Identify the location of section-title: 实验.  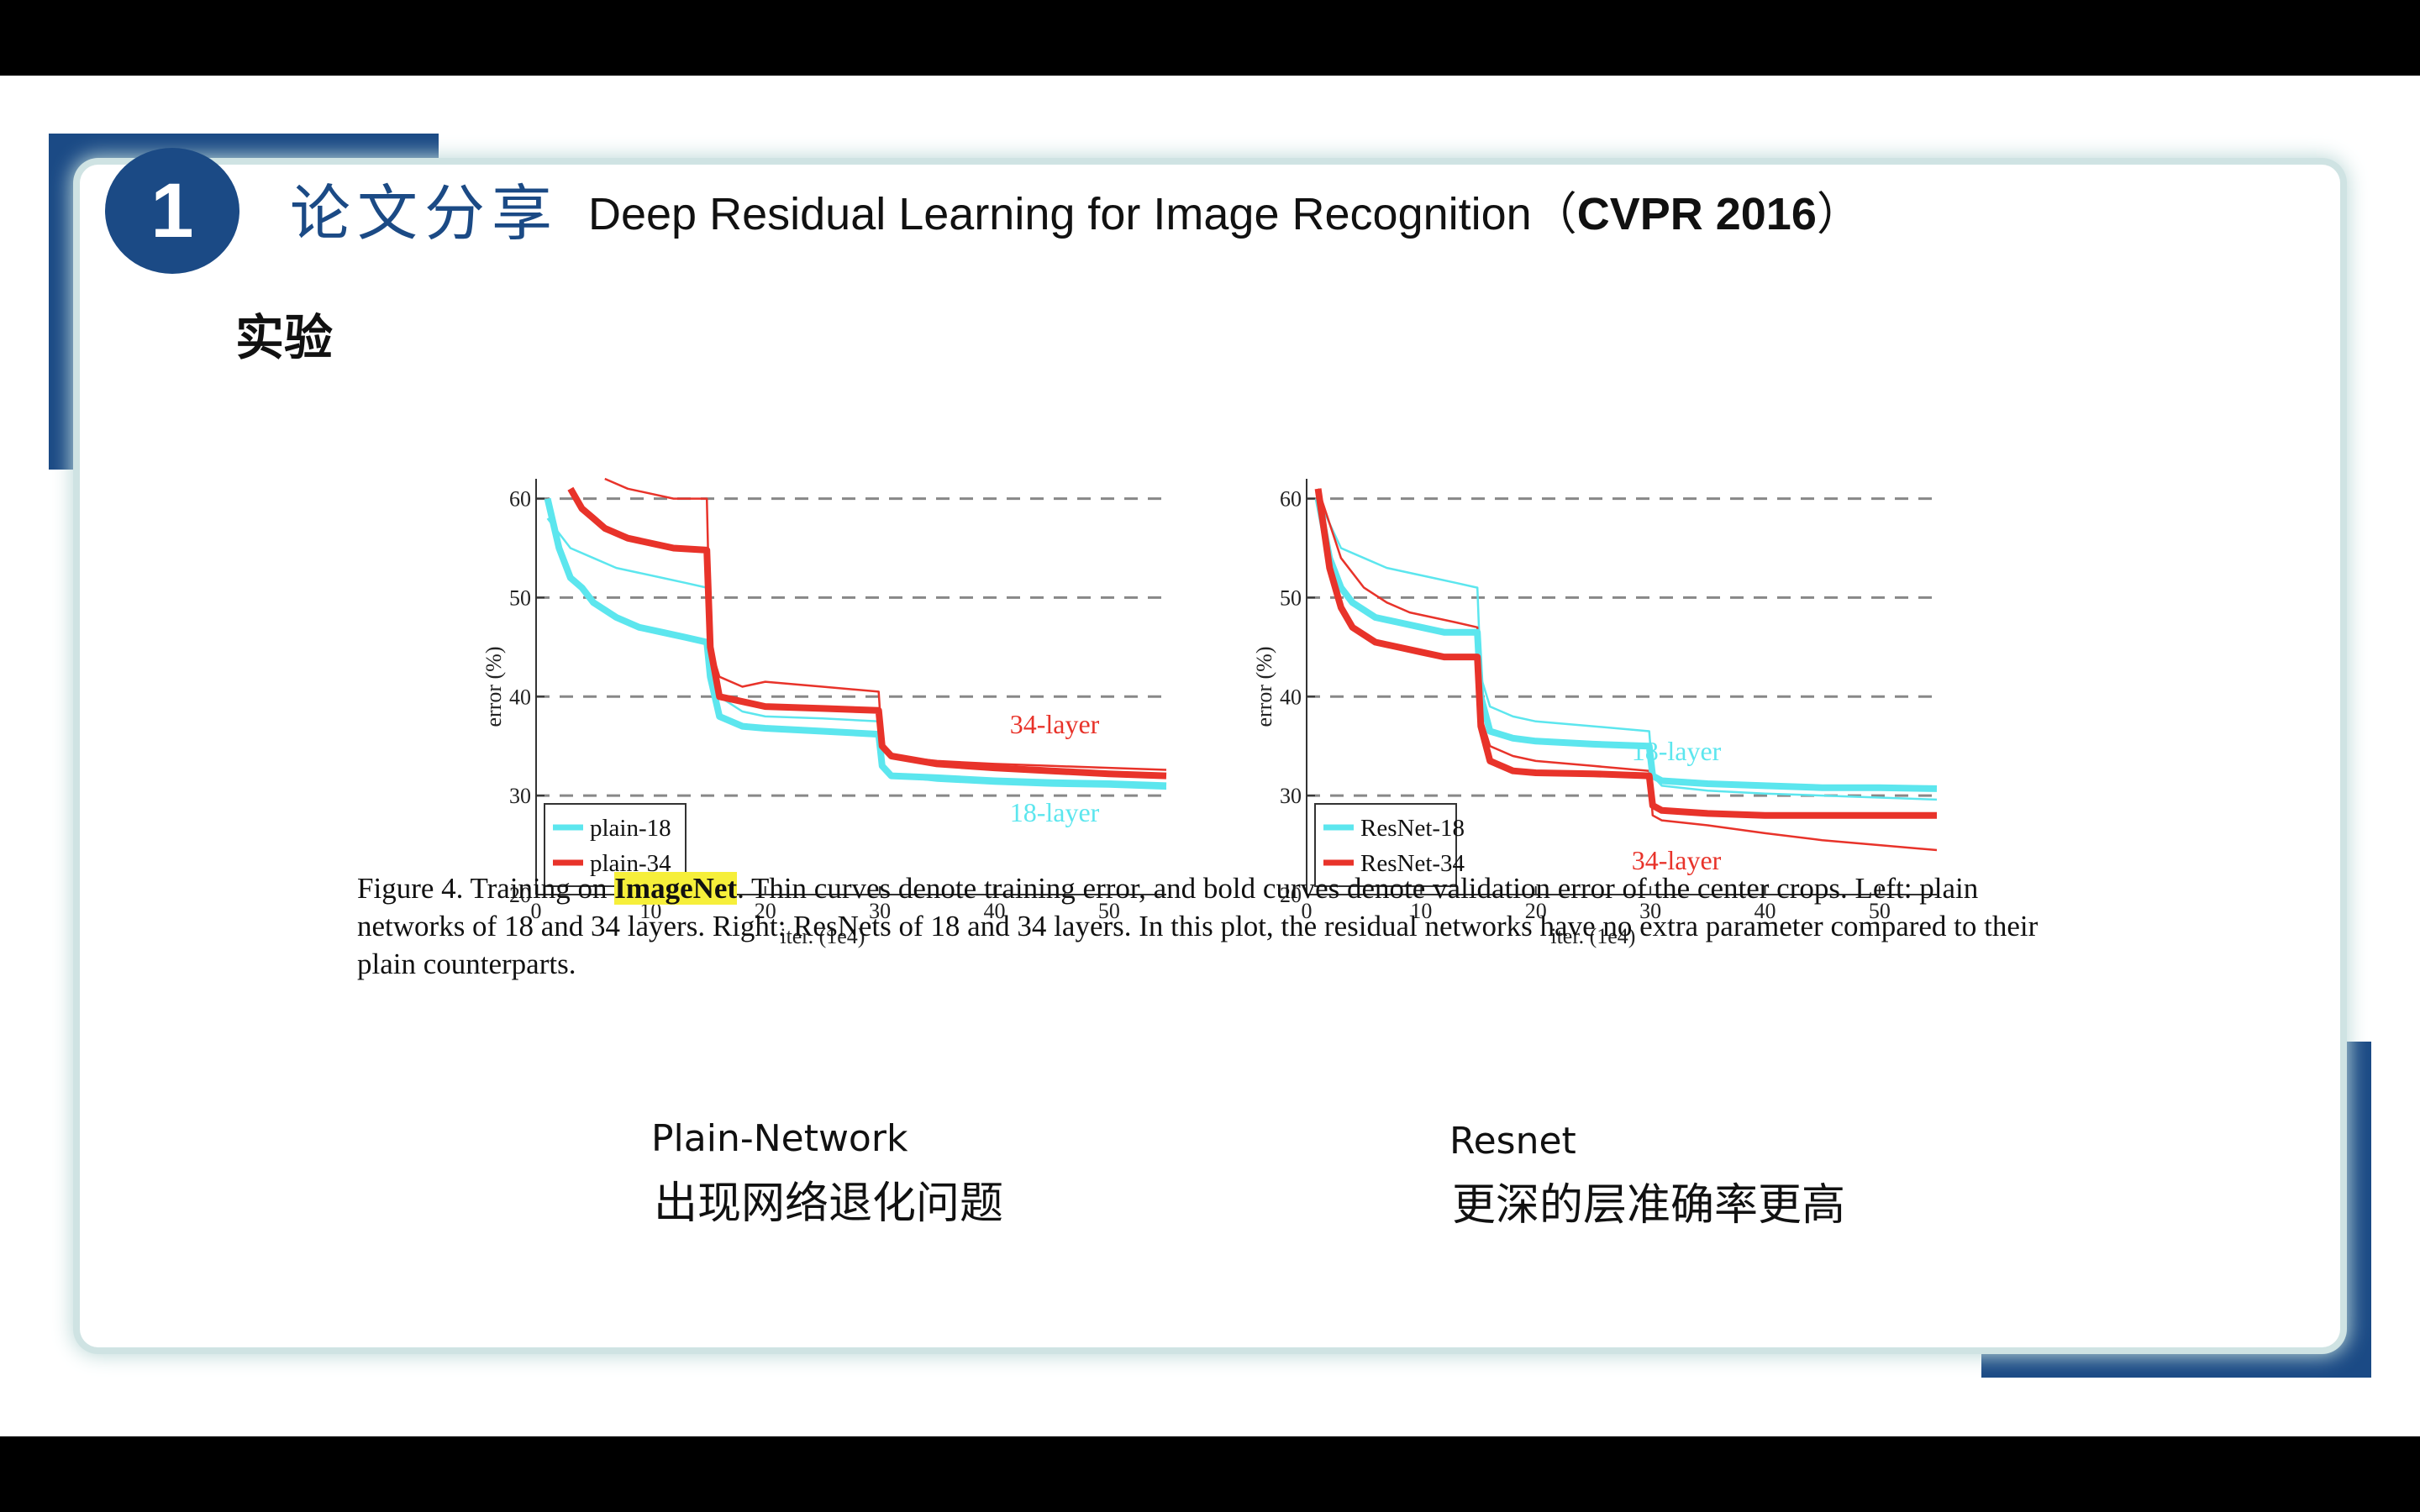
(284, 337).